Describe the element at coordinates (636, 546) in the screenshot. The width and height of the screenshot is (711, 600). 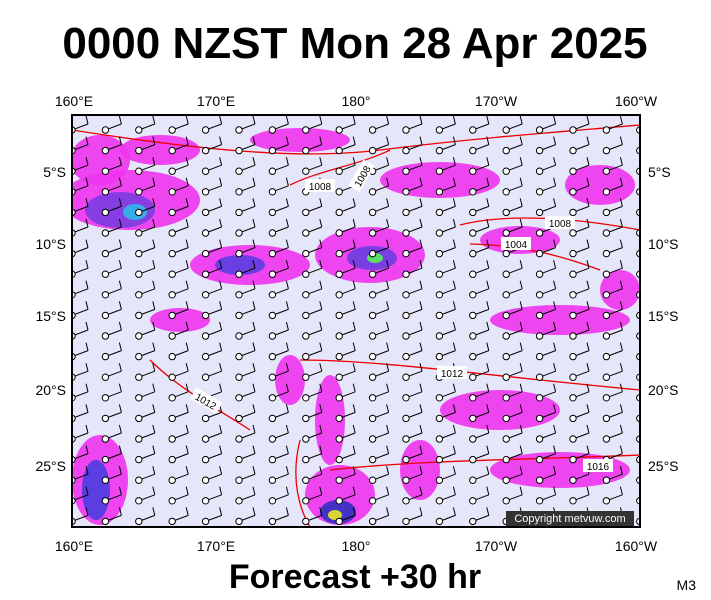
I see `lon-label-bottom: 160°W` at that location.